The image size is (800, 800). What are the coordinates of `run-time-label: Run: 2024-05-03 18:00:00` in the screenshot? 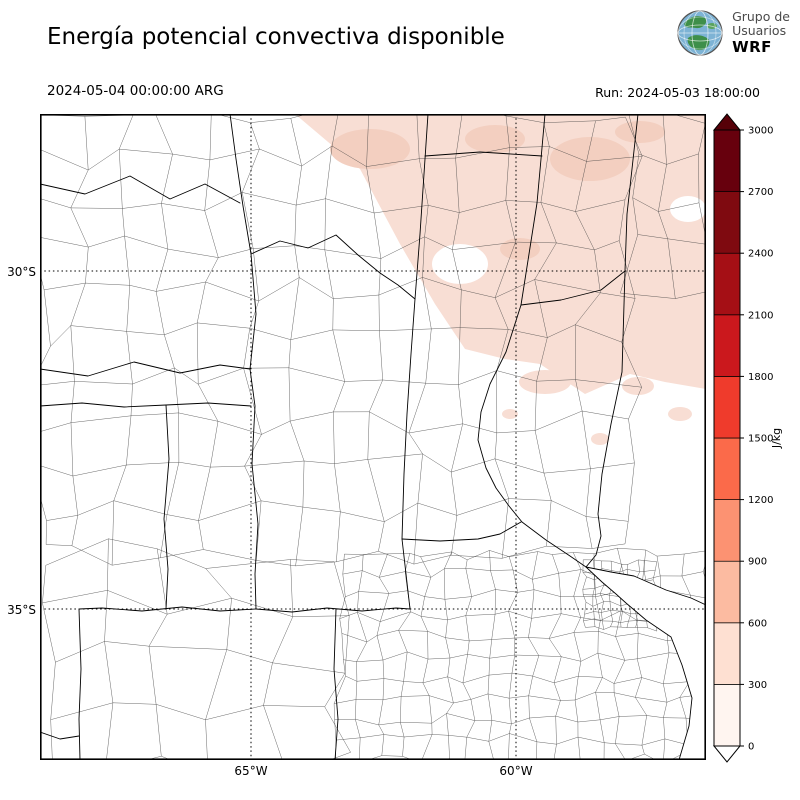 It's located at (677, 92).